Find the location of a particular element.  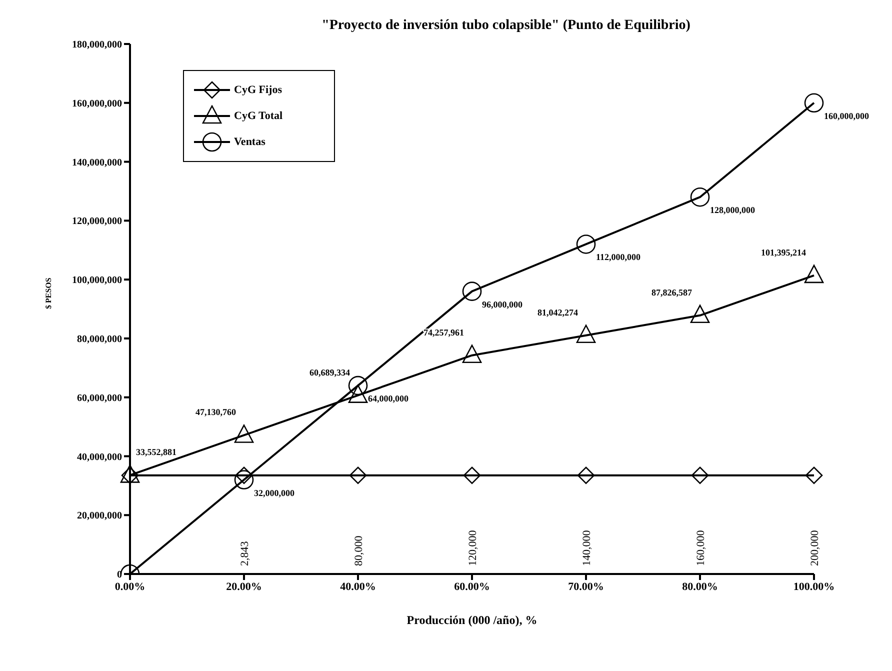

y-tick-label: 160,000,000 is located at coordinates (97, 104).